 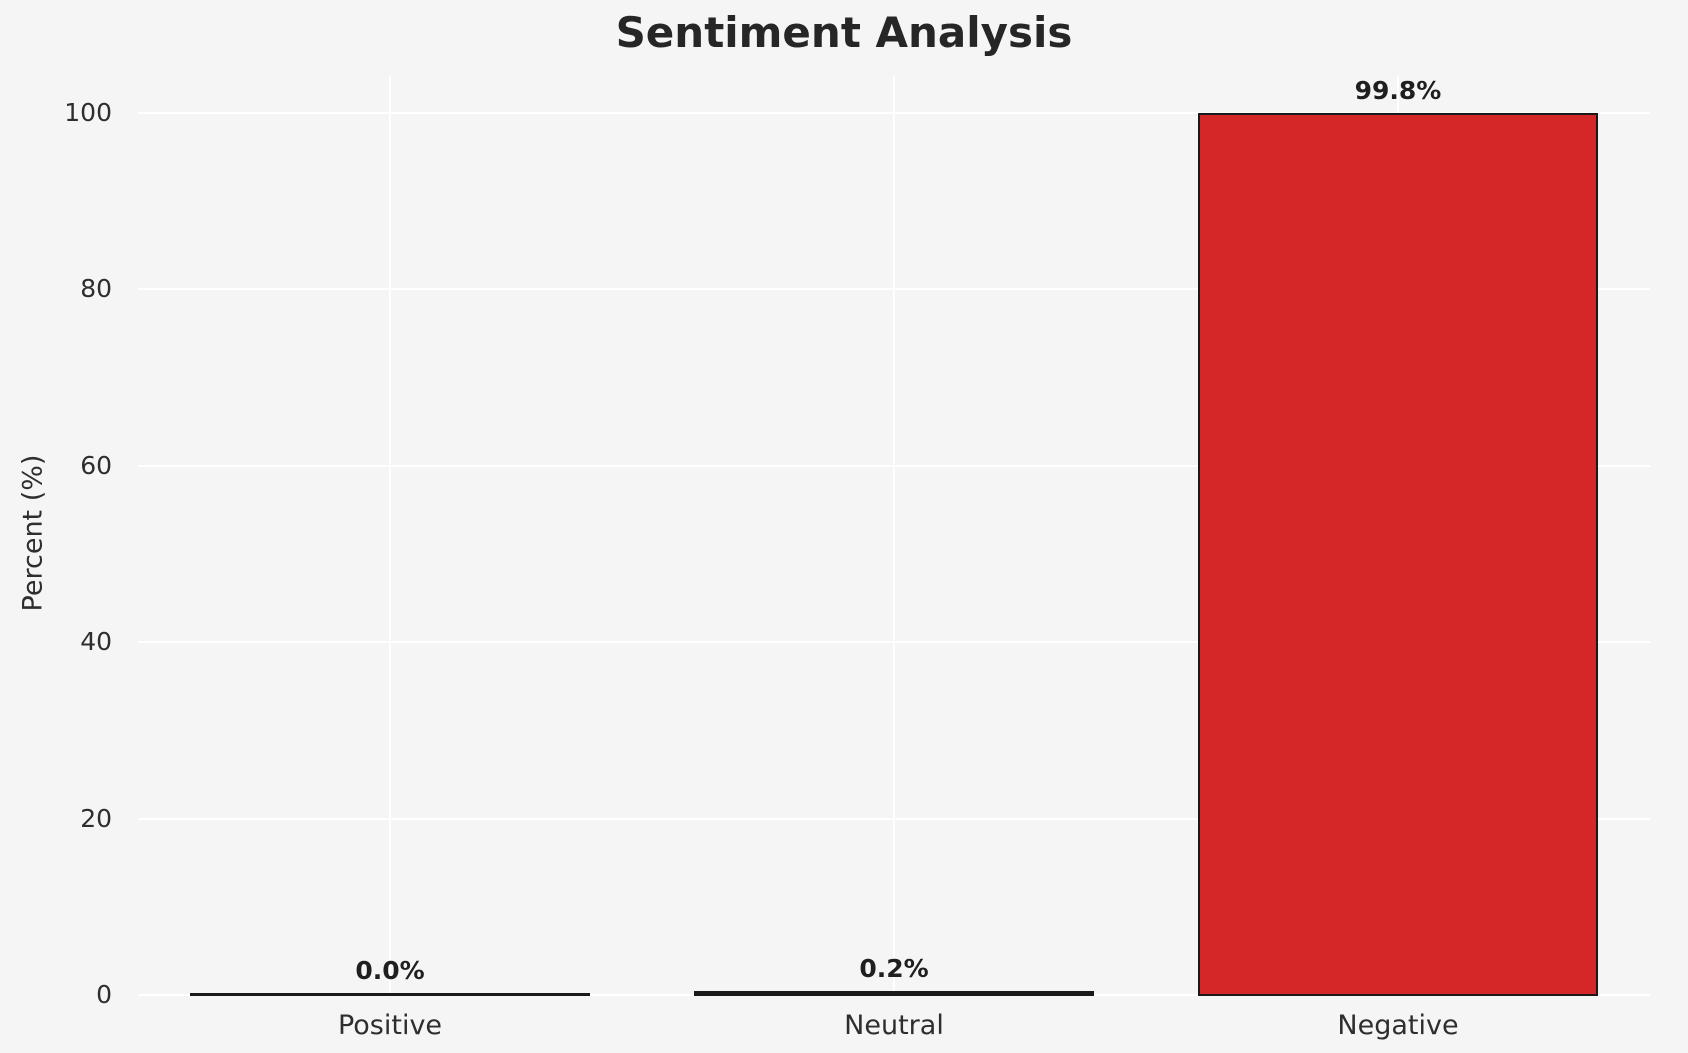 I want to click on bar-value-label: 0.2%, so click(x=894, y=968).